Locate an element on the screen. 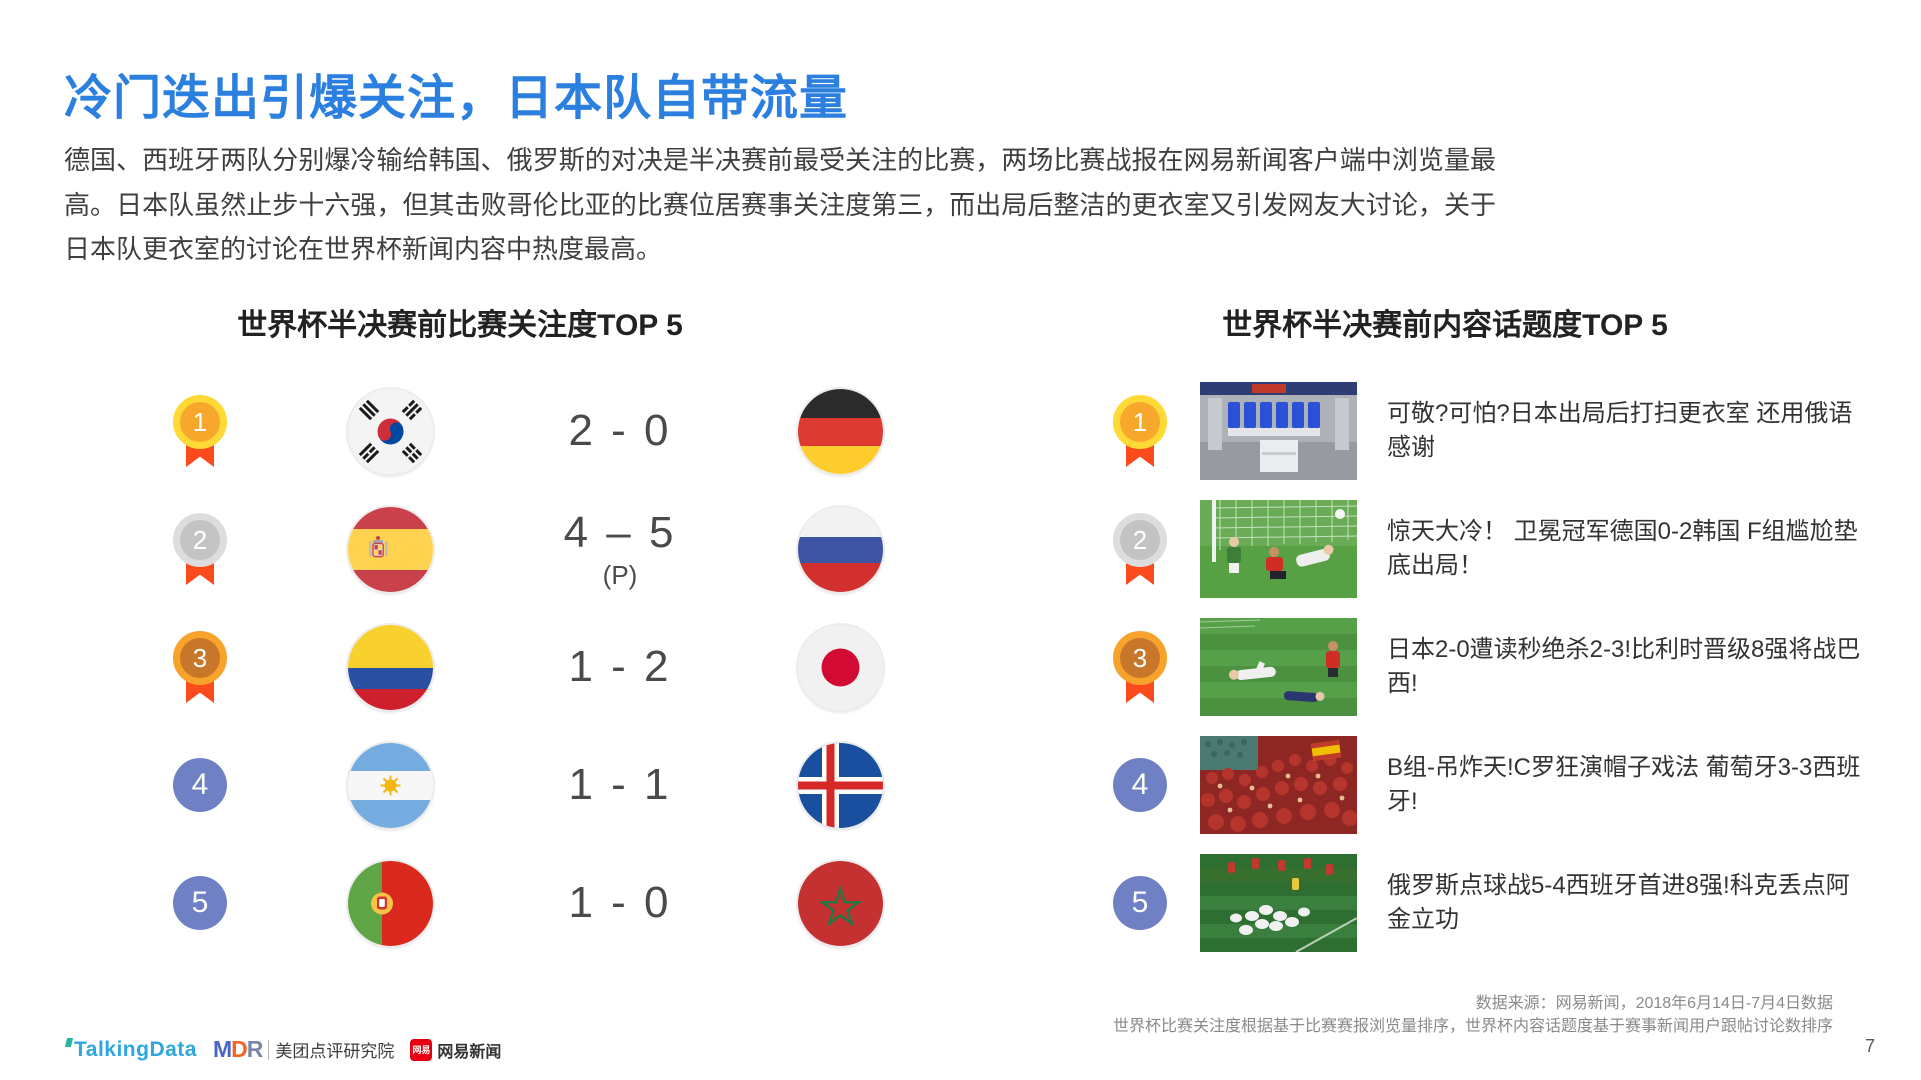 This screenshot has width=1921, height=1080. germany-flag-icon is located at coordinates (840, 431).